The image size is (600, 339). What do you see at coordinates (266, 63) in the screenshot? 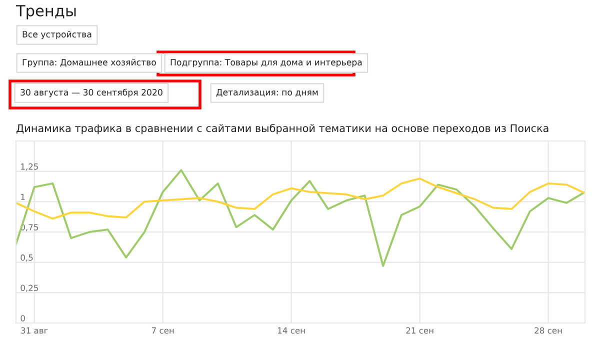
I see `text: Подгруппа: Товары для дома и интерьера` at bounding box center [266, 63].